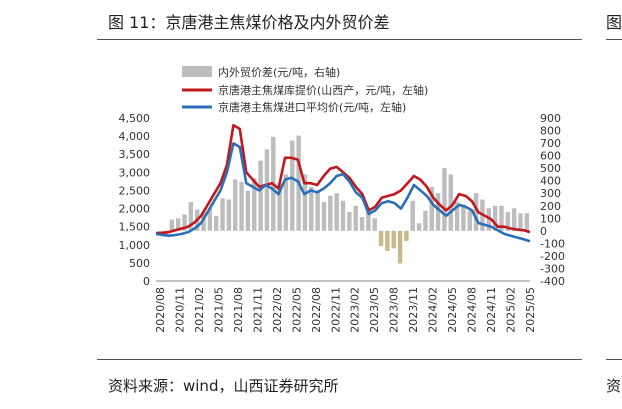 The height and width of the screenshot is (409, 622). I want to click on y-right-tick-label: 600, so click(550, 156).